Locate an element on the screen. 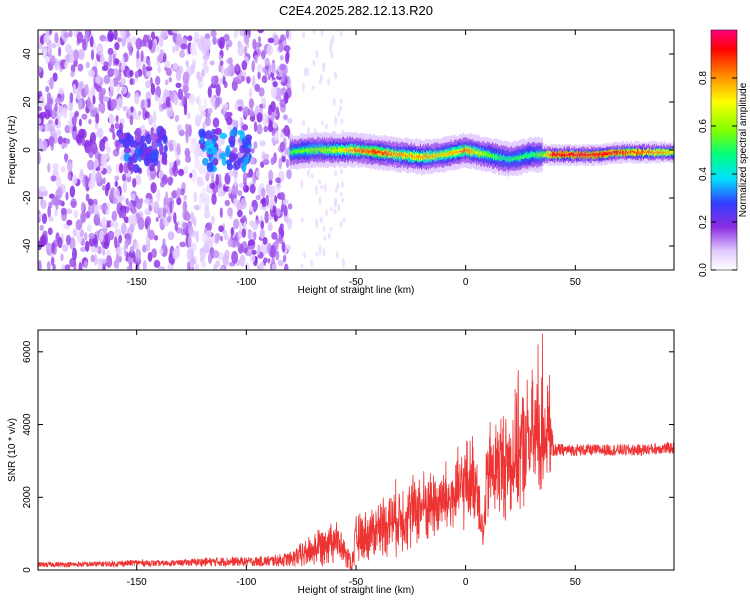 Image resolution: width=750 pixels, height=600 pixels. colorbar-label: Normalized spectral amplitude is located at coordinates (743, 149).